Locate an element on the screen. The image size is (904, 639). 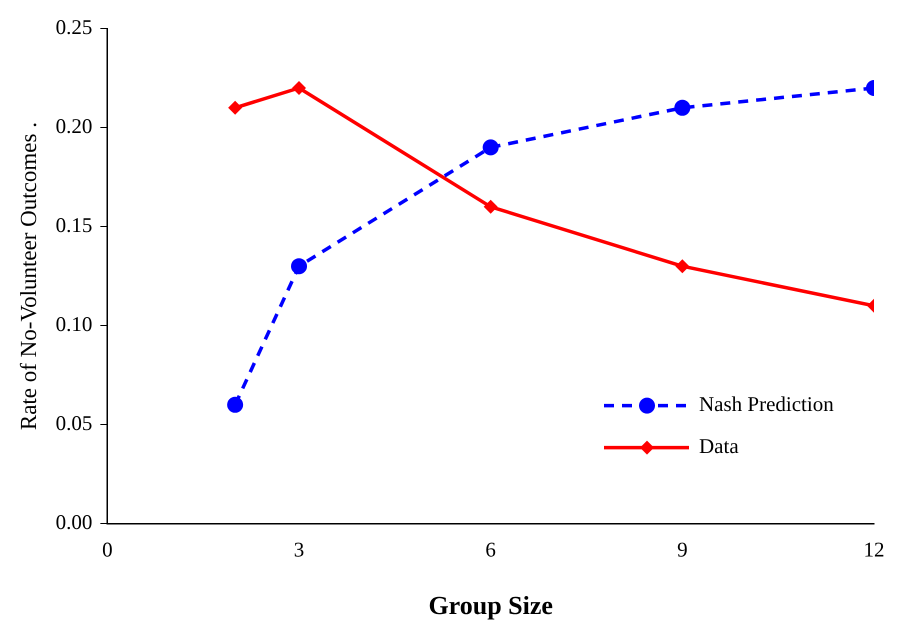
legend-label: Data is located at coordinates (719, 446).